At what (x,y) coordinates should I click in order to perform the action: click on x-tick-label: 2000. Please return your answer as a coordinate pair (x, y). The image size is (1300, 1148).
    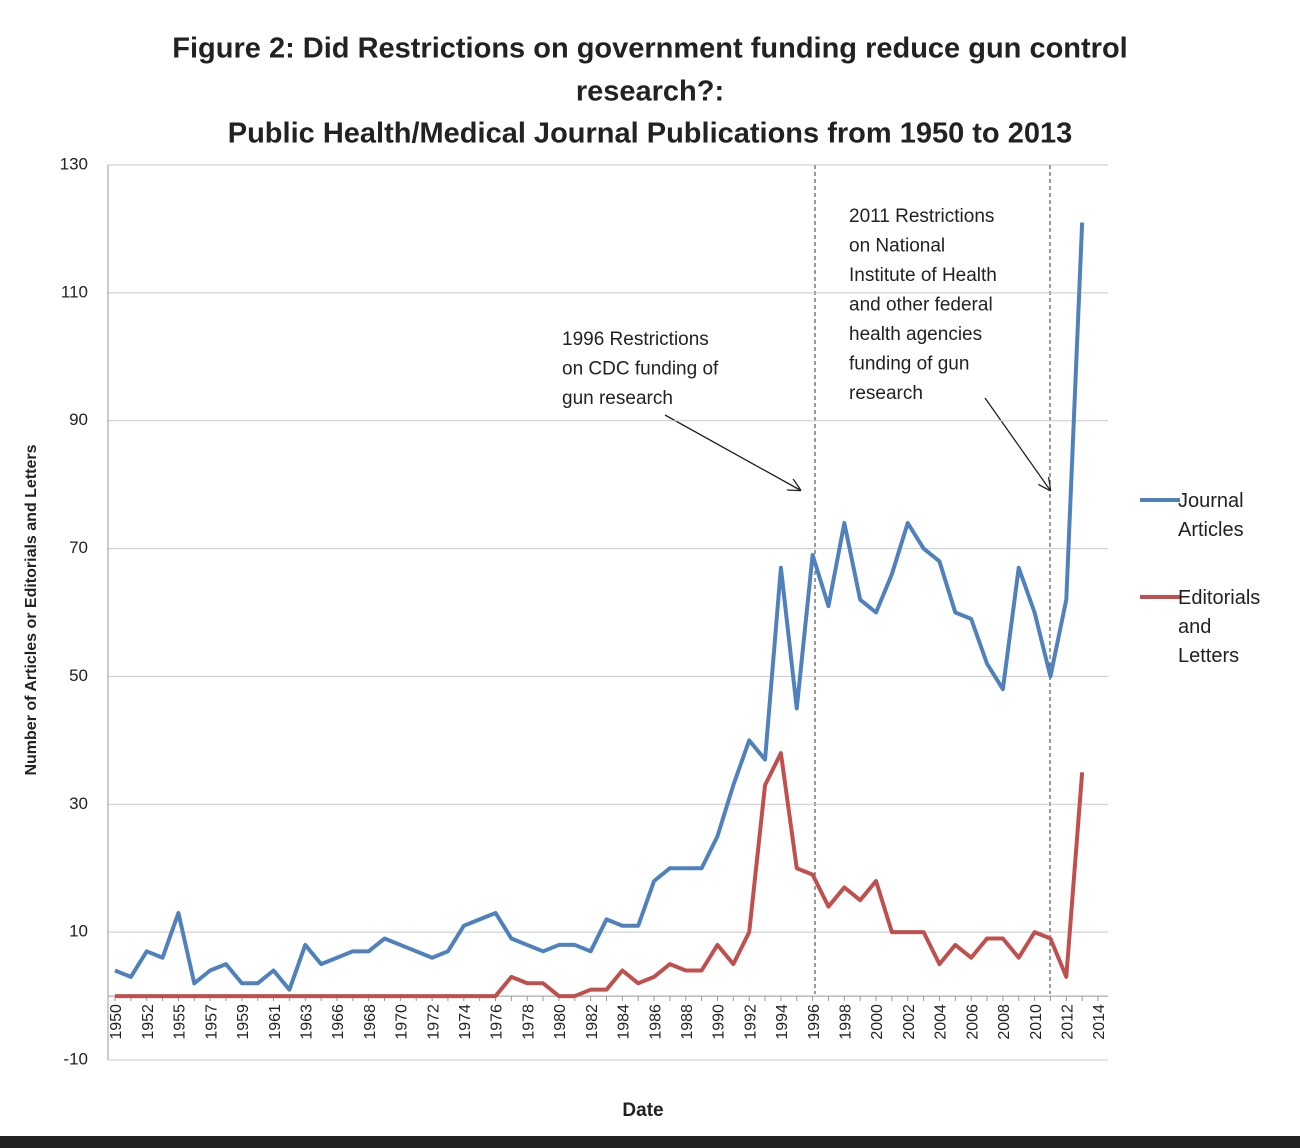
    Looking at the image, I should click on (877, 1022).